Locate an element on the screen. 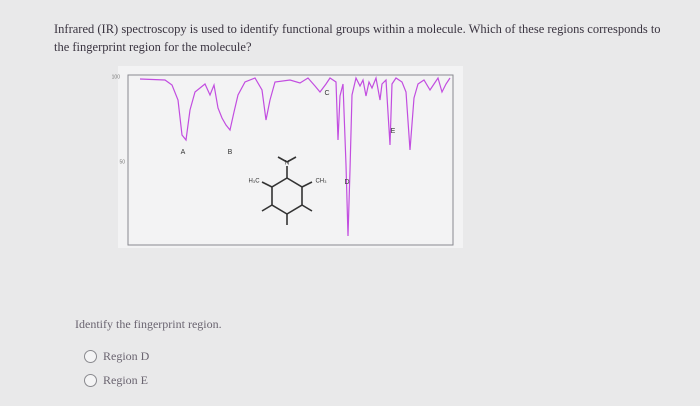  option-label: Region E is located at coordinates (125, 380).